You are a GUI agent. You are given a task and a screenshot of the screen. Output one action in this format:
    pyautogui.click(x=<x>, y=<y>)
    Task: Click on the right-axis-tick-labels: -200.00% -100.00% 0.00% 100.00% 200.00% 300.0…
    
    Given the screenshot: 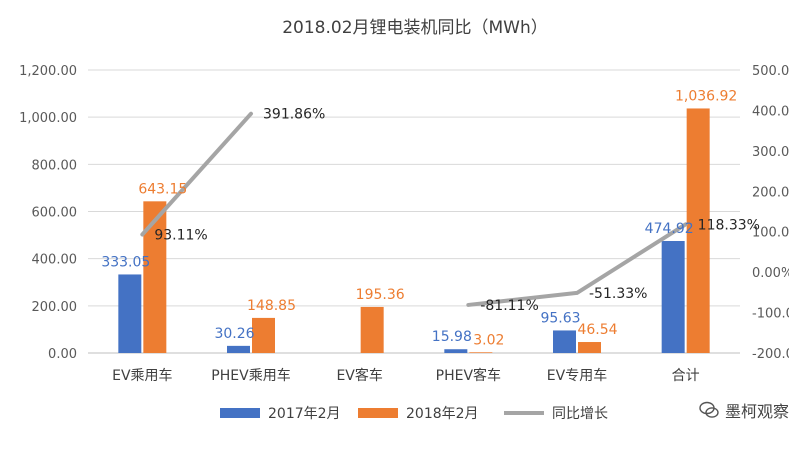 What is the action you would take?
    pyautogui.click(x=770, y=213)
    